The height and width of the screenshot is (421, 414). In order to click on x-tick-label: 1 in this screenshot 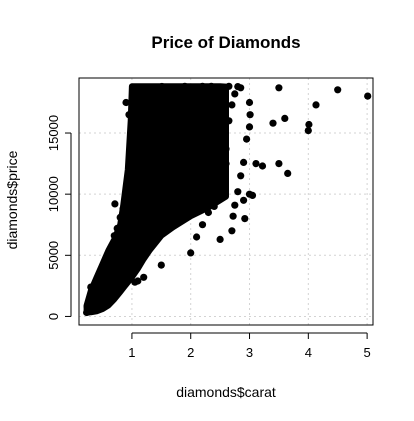, I will do `click(131, 352)`.